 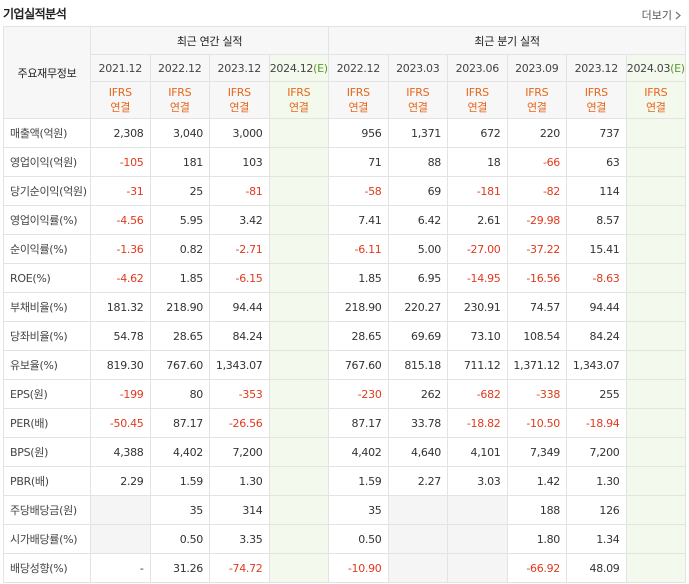 What do you see at coordinates (239, 162) in the screenshot?
I see `value-cell: 103` at bounding box center [239, 162].